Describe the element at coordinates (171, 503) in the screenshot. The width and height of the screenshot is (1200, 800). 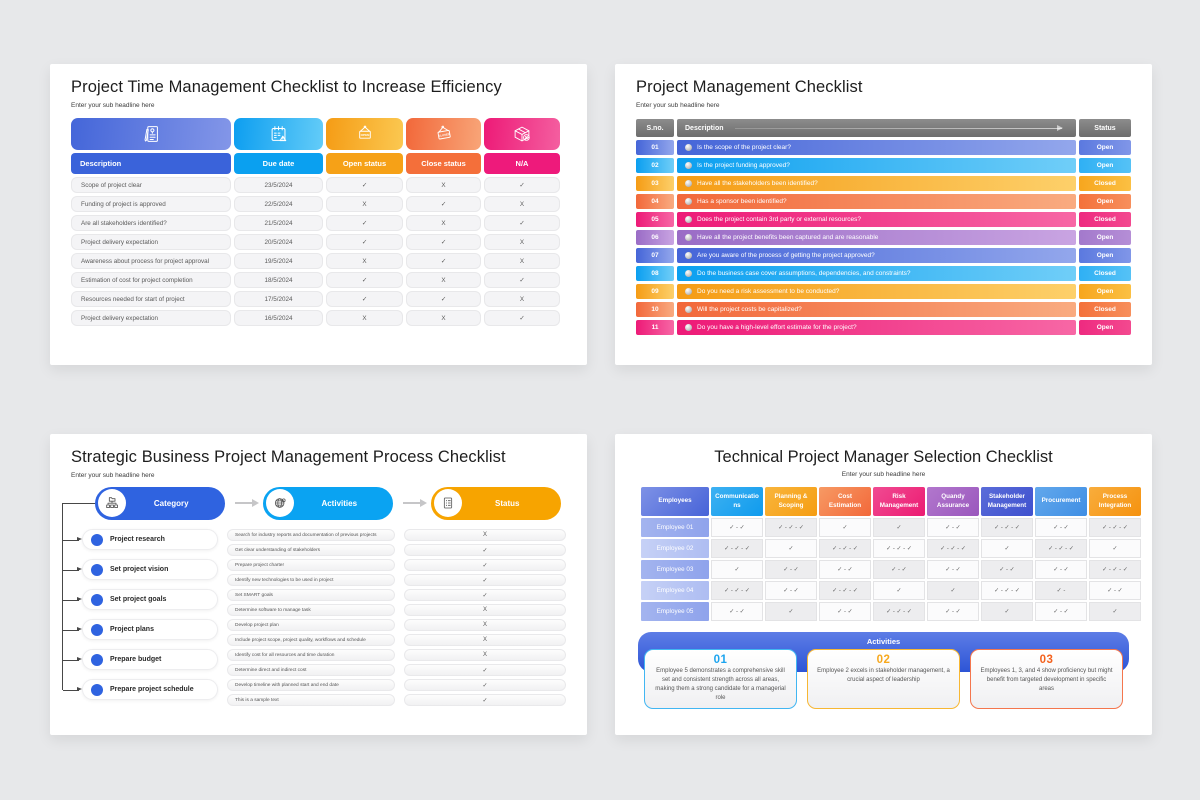
I see `pill-label: Category` at that location.